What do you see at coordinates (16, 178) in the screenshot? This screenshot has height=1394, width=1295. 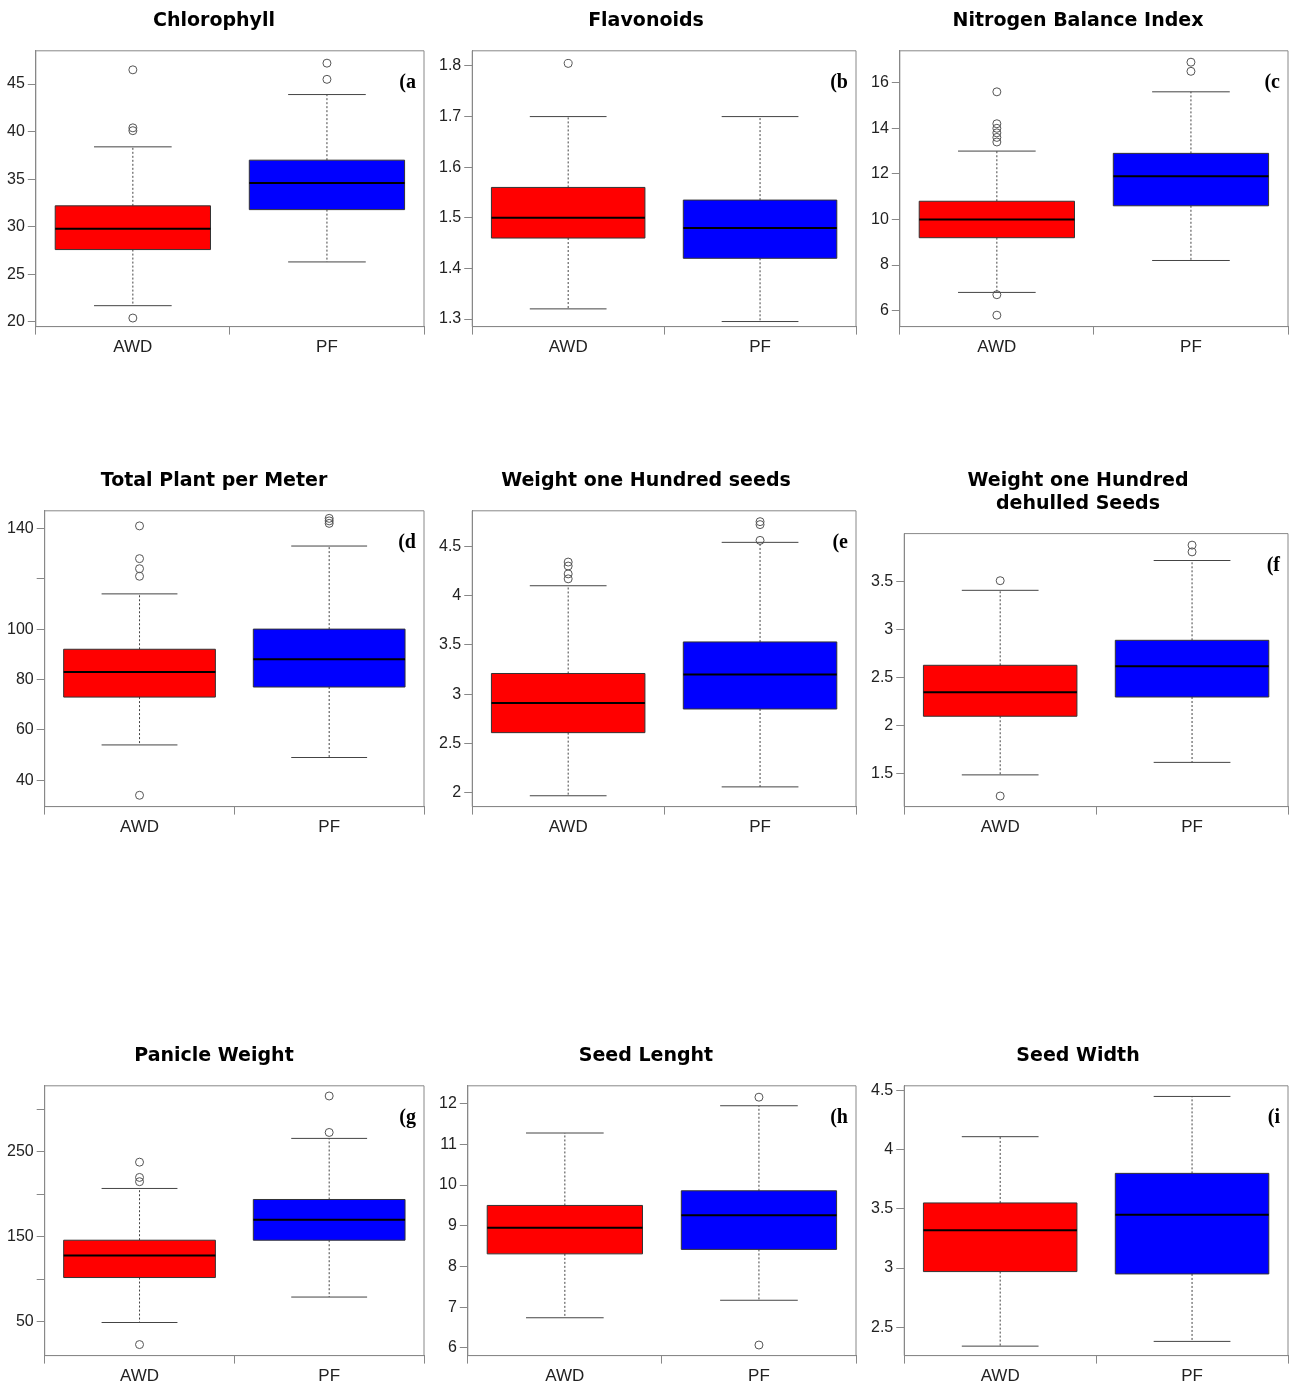 I see `y-tick-label: 35` at bounding box center [16, 178].